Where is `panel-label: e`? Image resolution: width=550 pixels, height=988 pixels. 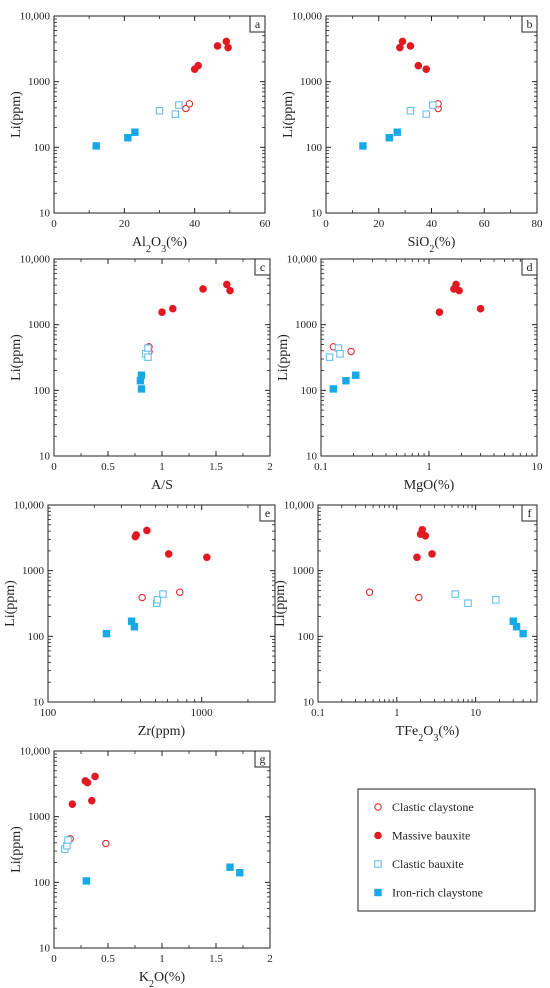
panel-label: e is located at coordinates (267, 513).